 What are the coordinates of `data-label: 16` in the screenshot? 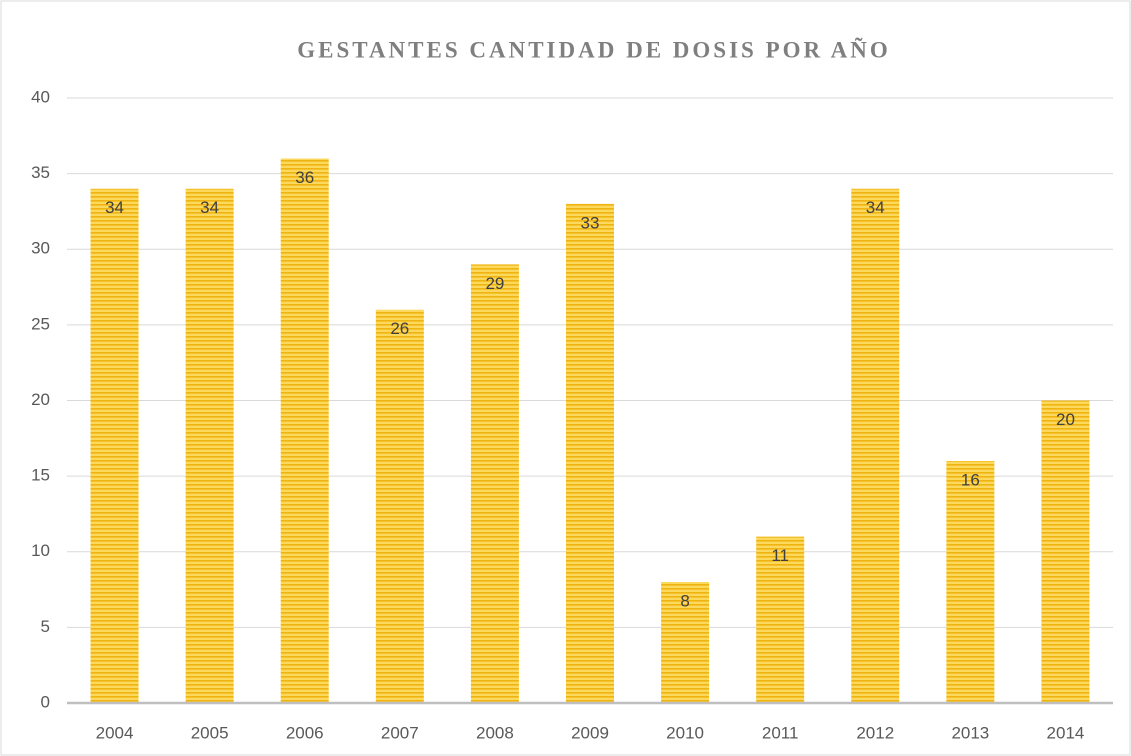 It's located at (970, 479).